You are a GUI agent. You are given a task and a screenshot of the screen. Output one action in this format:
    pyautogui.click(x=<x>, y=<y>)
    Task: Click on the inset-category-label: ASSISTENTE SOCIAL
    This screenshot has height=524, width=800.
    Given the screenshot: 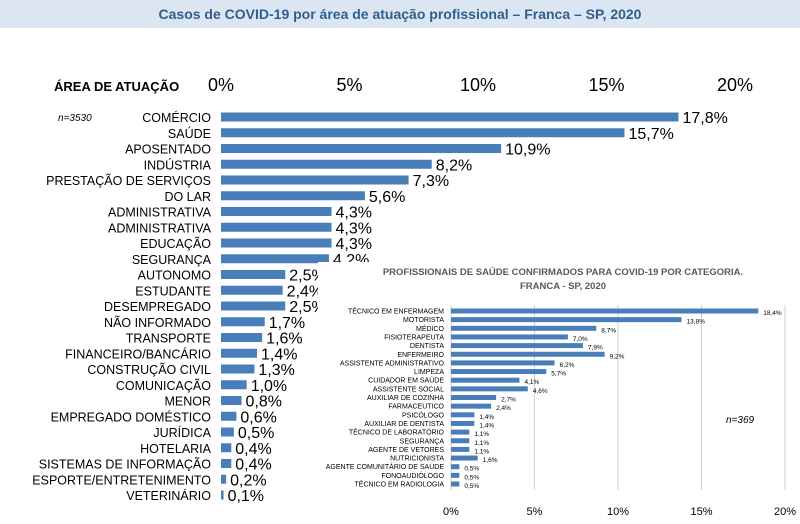 What is the action you would take?
    pyautogui.click(x=408, y=389)
    